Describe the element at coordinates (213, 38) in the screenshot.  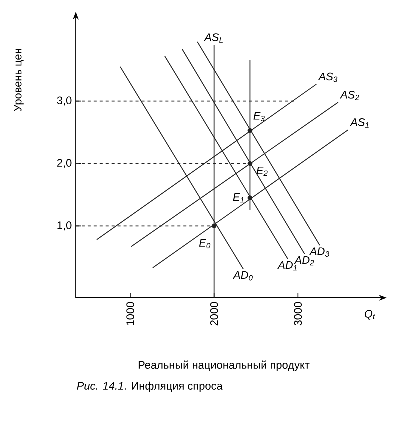
I see `series-label: AS$_{L}$` at that location.